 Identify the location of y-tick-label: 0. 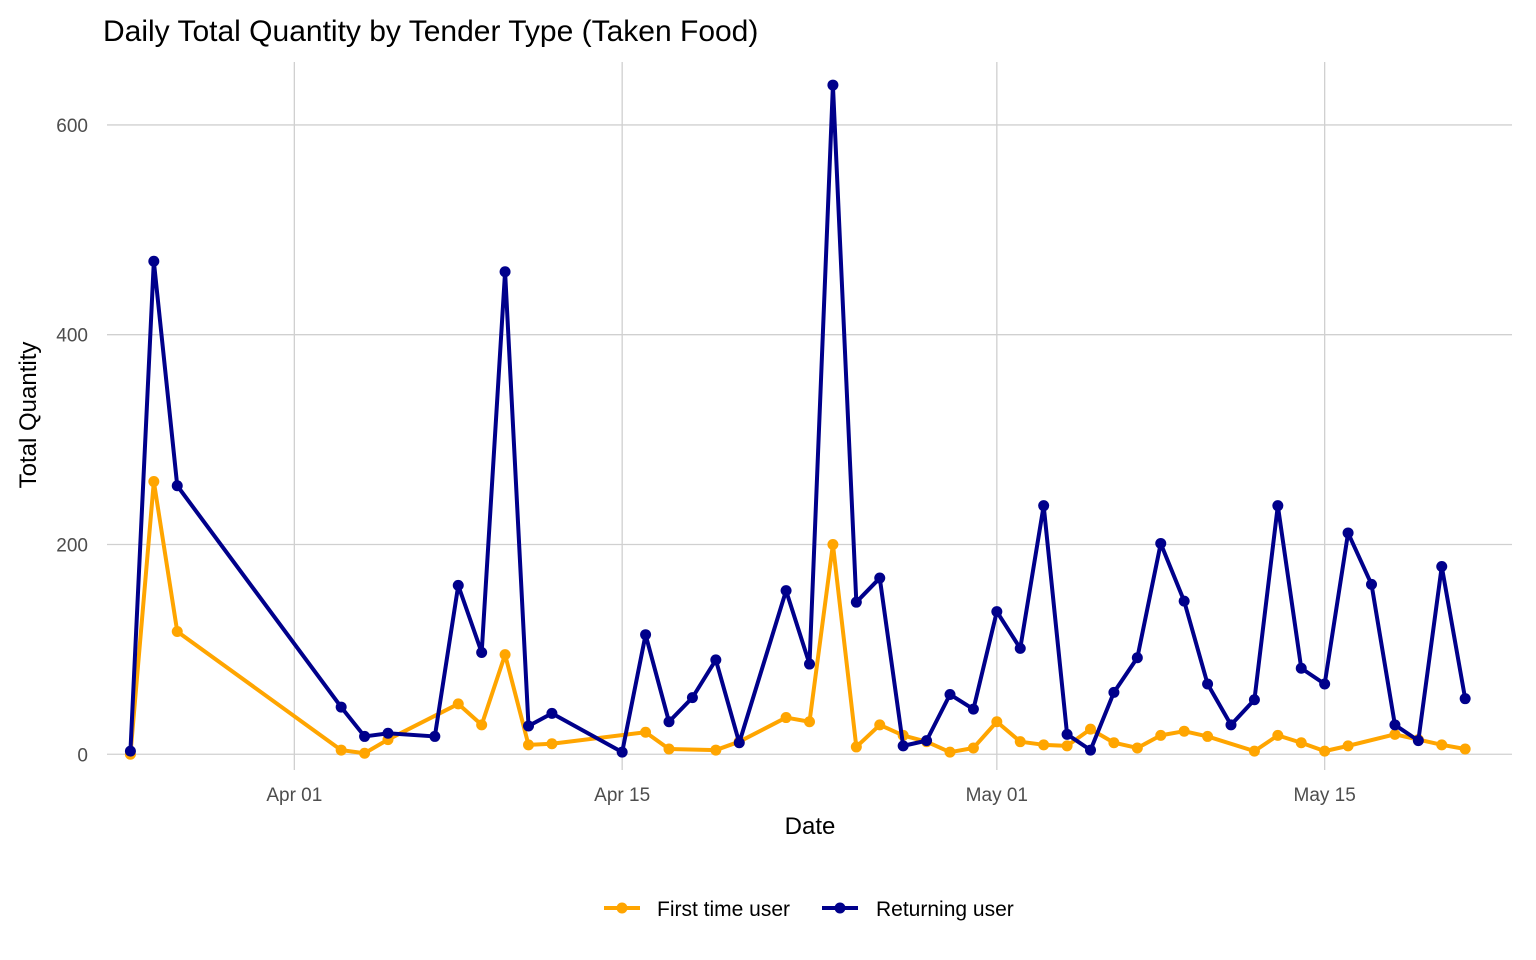
(82, 755).